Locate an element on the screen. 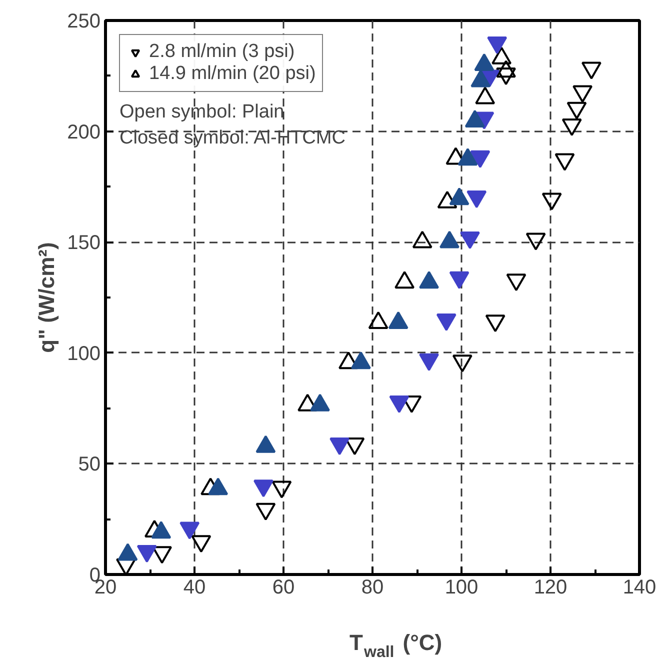 This screenshot has width=661, height=669. y-tick-label: 200 is located at coordinates (84, 132).